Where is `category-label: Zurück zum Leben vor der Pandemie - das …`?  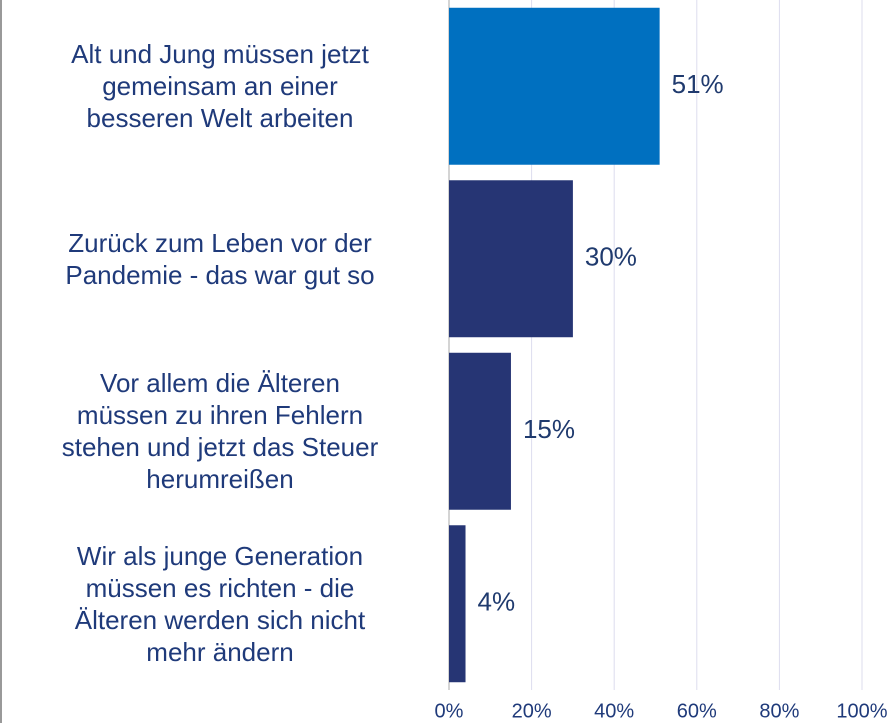 category-label: Zurück zum Leben vor der Pandemie - das … is located at coordinates (220, 258).